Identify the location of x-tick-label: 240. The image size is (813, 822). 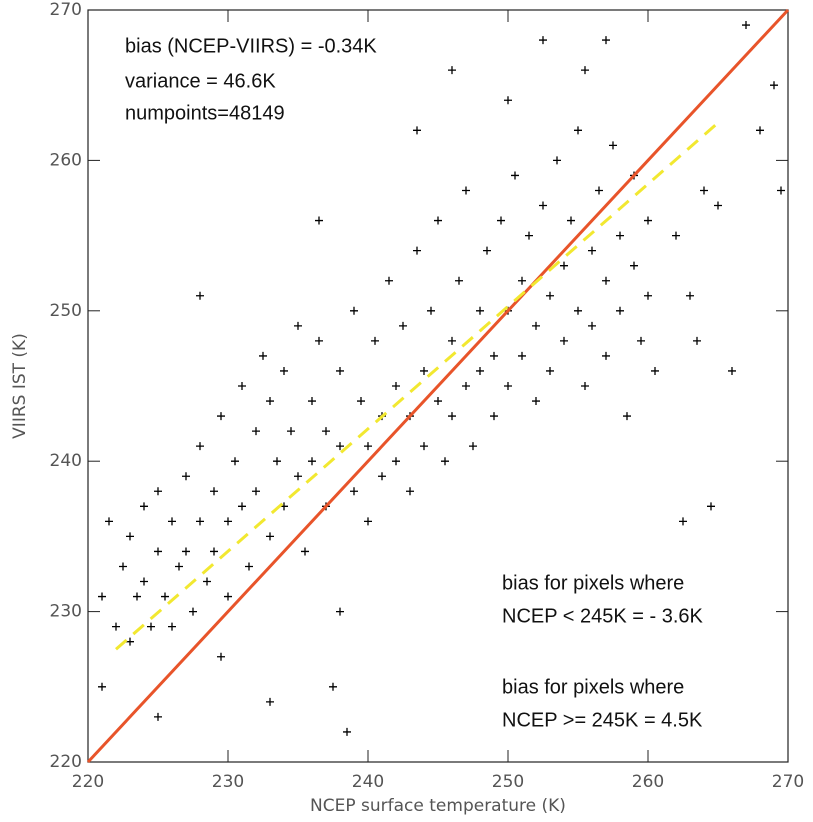
(368, 782).